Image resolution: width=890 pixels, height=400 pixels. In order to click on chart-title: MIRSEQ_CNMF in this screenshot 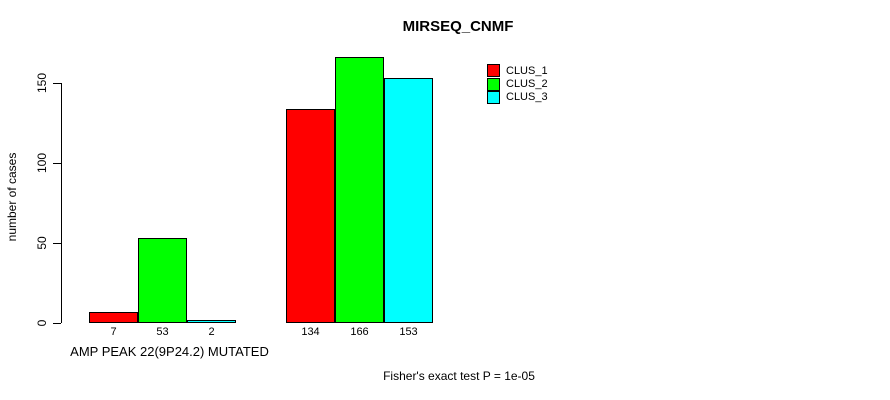, I will do `click(458, 26)`.